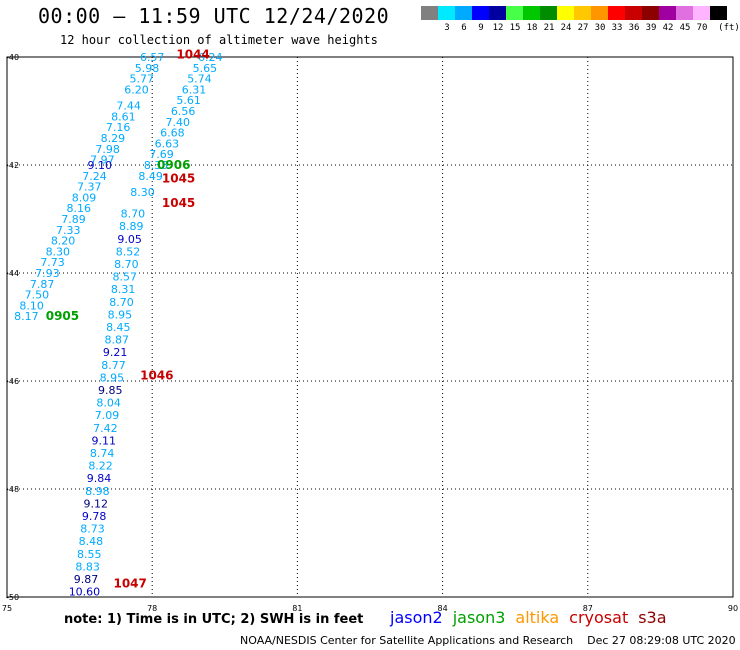  I want to click on colorbar-label: 39, so click(651, 28).